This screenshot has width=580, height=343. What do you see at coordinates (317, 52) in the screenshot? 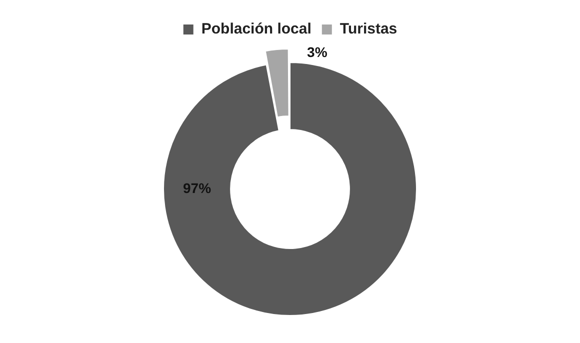
I see `data-label: 3%` at bounding box center [317, 52].